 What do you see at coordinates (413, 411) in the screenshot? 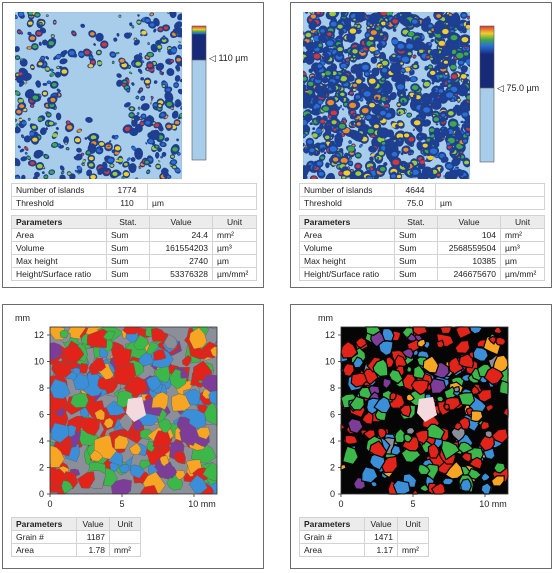
I see `grain-map-2: mm 0 2 4 6 8 10 12 0 5 10 mm` at bounding box center [413, 411].